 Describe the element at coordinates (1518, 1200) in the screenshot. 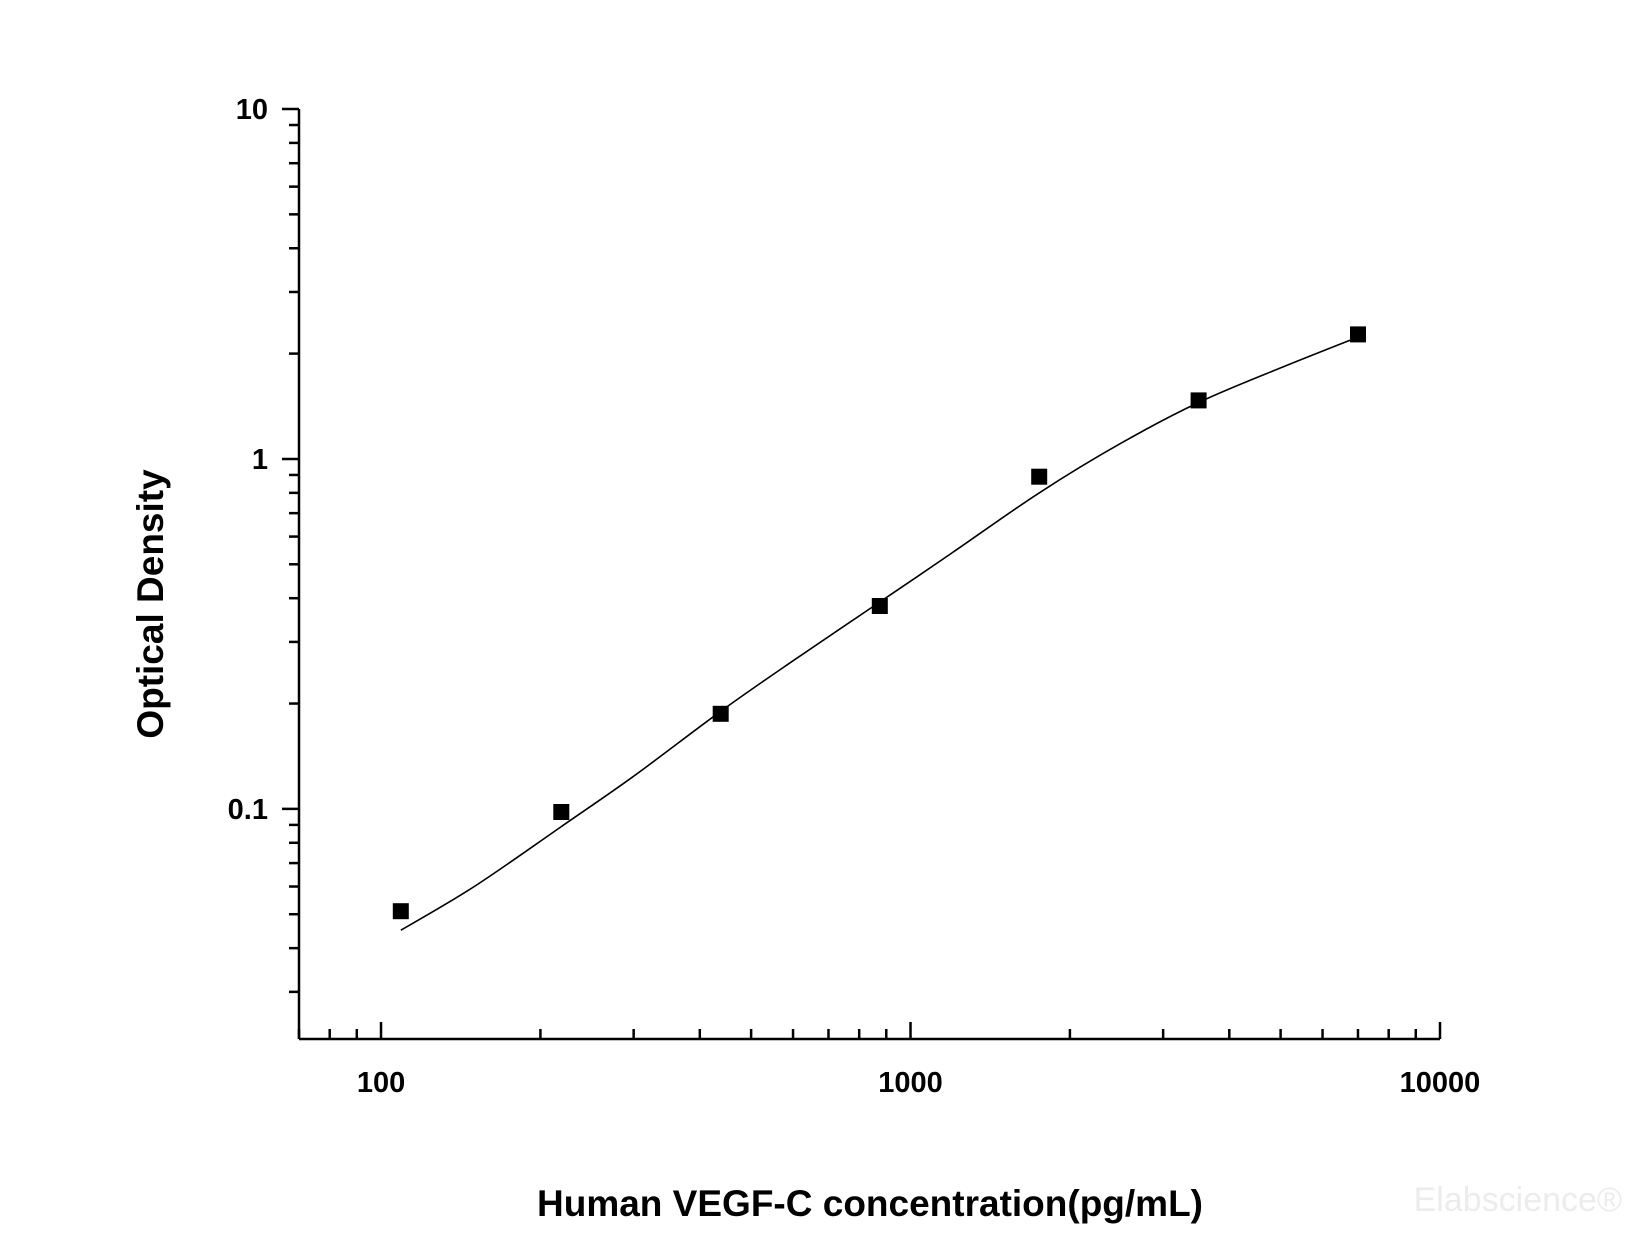

I see `watermark-text: Elabscience®` at that location.